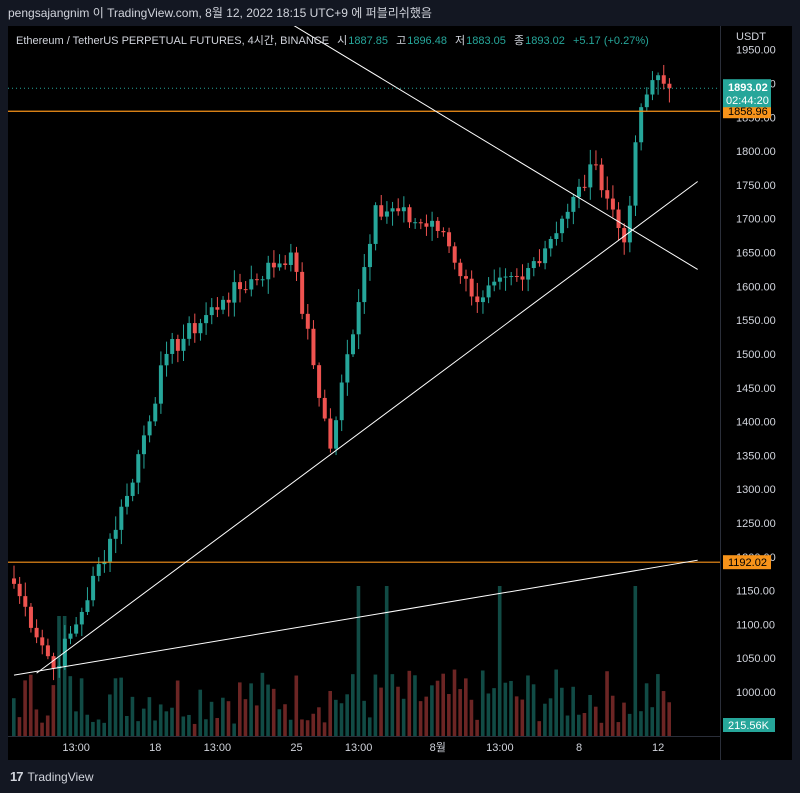  Describe the element at coordinates (756, 321) in the screenshot. I see `price-tick-label: 1550.00` at that location.